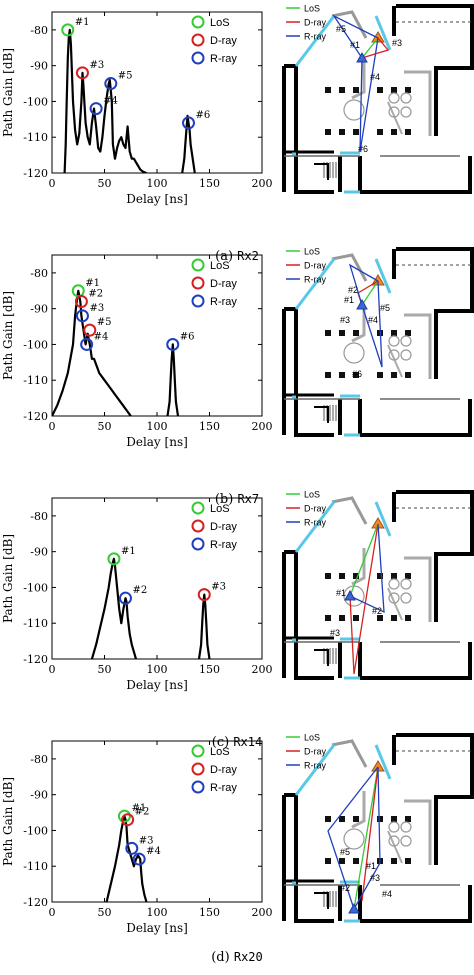  What do you see at coordinates (248, 499) in the screenshot?
I see `caption-receiver-name: Rx7` at bounding box center [248, 499].